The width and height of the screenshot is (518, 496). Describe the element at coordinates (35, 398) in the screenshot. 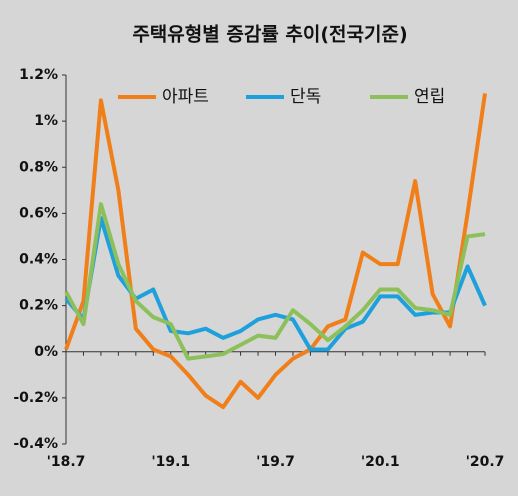

I see `y-tick-label: -0.2%` at that location.